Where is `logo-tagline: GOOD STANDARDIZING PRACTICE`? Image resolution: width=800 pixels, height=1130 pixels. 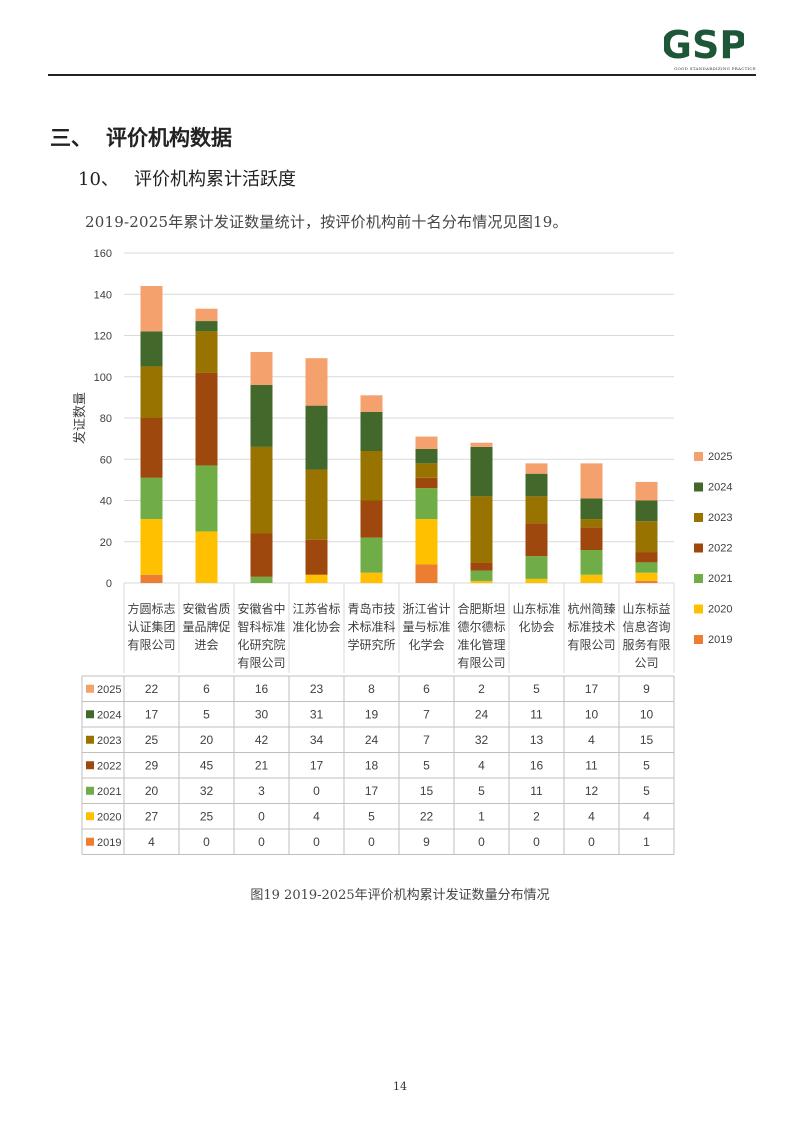
logo-tagline: GOOD STANDARDIZING PRACTICE is located at coordinates (714, 68).